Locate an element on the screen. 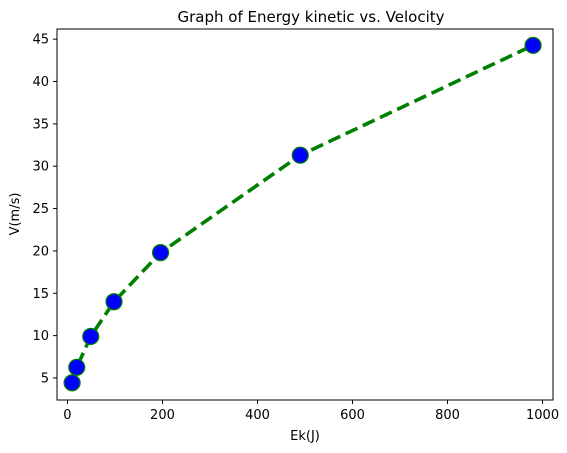 Image resolution: width=567 pixels, height=453 pixels. x-tick-label: 200 is located at coordinates (162, 415).